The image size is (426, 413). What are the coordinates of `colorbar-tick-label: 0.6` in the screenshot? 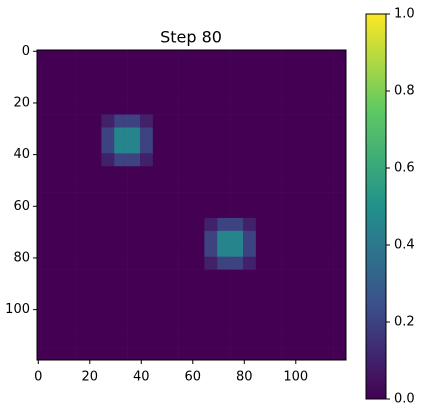 It's located at (404, 168).